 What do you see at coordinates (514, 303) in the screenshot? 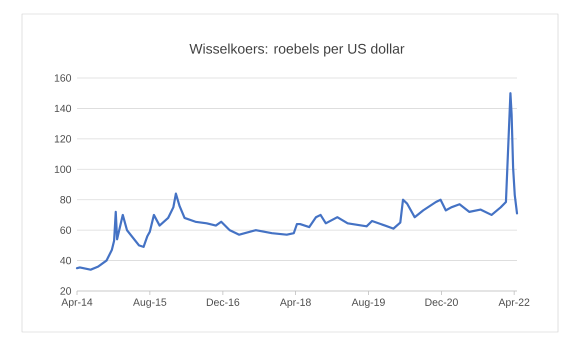
I see `x-tick-label: Apr-22` at bounding box center [514, 303].